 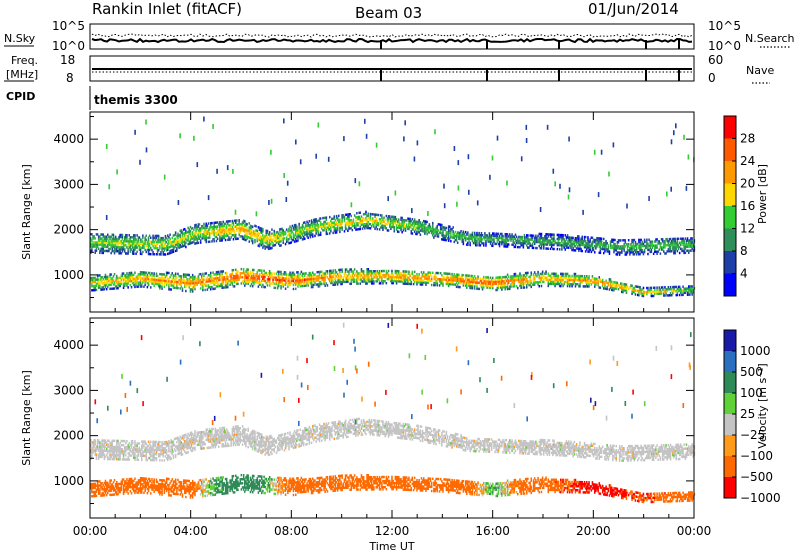 What do you see at coordinates (20, 38) in the screenshot?
I see `nsky-label: N.Sky` at bounding box center [20, 38].